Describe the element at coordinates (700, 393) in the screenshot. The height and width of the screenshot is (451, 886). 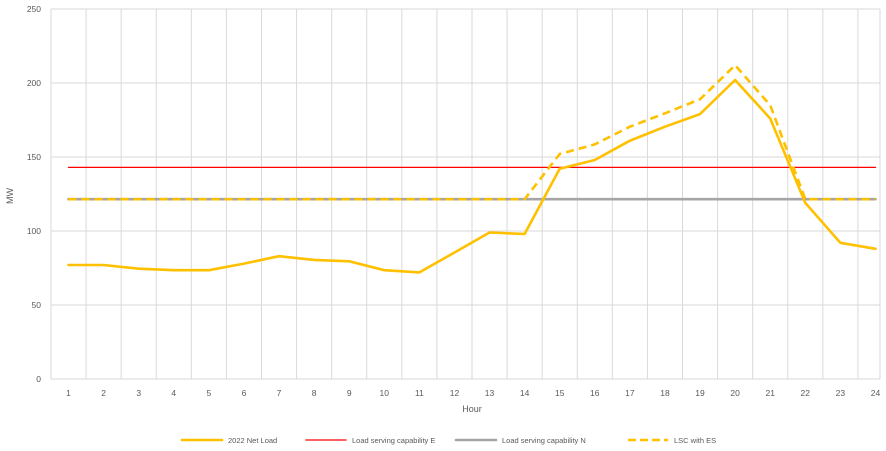
I see `x-tick-label: 19` at that location.